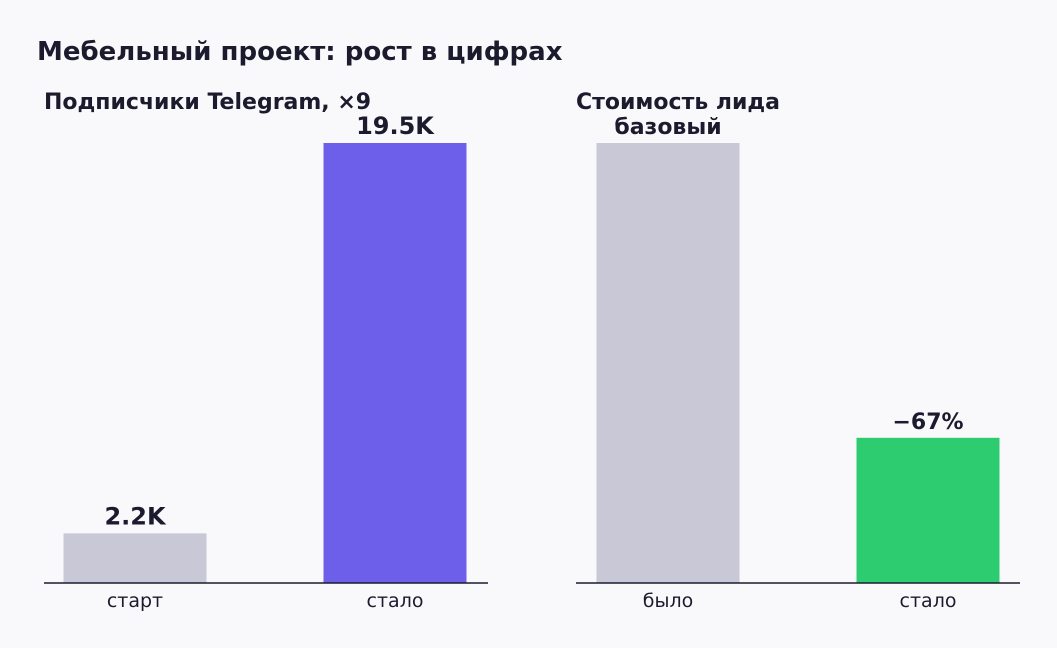  What do you see at coordinates (135, 558) in the screenshot?
I see `bar-старт` at bounding box center [135, 558].